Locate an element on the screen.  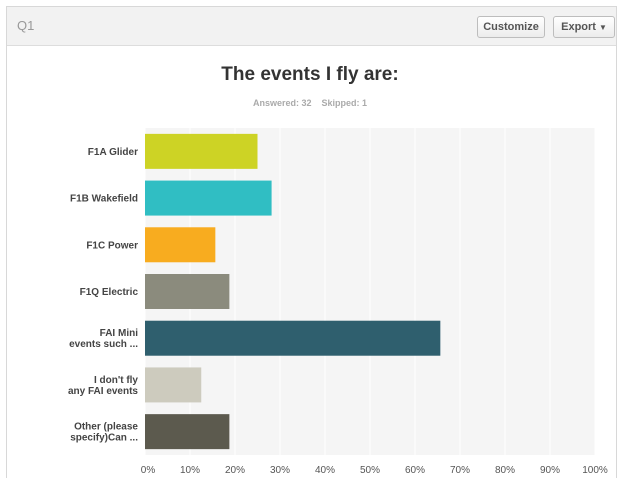
x-tick-label: 90% is located at coordinates (550, 470).